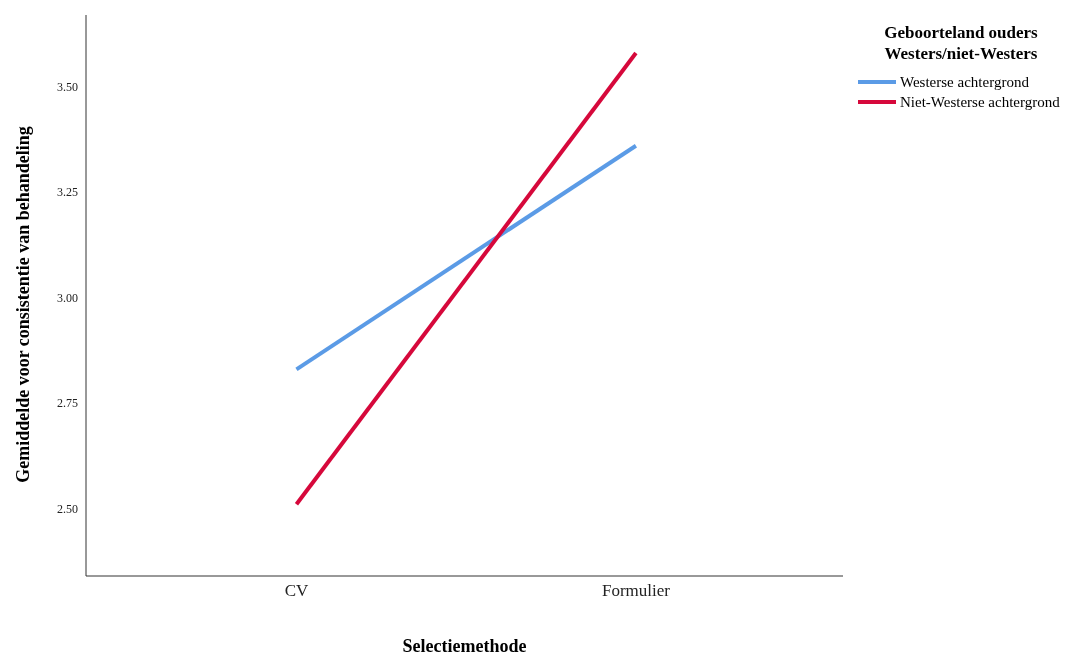 The image size is (1072, 658). I want to click on y-tick-label: 2.75, so click(67, 403).